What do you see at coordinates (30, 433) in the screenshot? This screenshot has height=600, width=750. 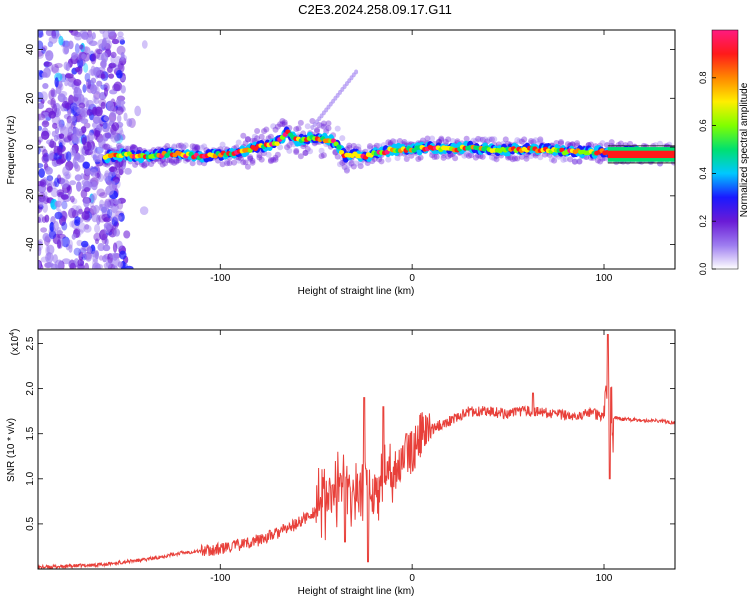 I see `y-tick-label: 1.5` at bounding box center [30, 433].